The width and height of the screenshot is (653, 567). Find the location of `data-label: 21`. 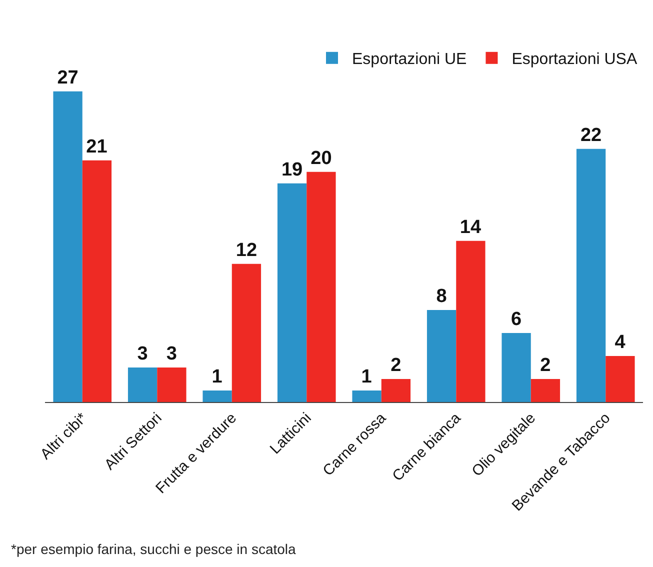

data-label: 21 is located at coordinates (97, 147).